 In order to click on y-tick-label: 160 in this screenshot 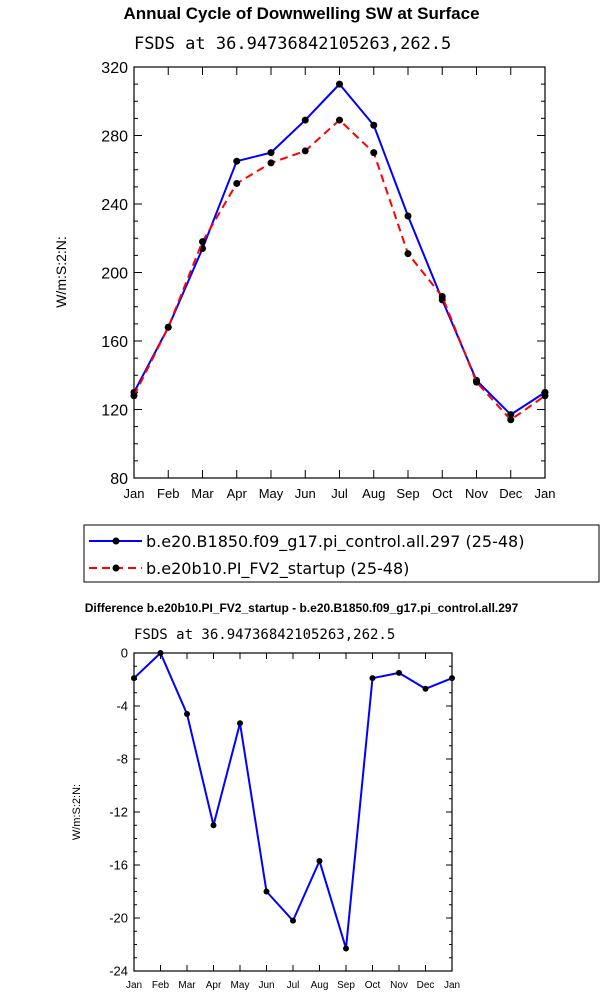, I will do `click(114, 342)`.